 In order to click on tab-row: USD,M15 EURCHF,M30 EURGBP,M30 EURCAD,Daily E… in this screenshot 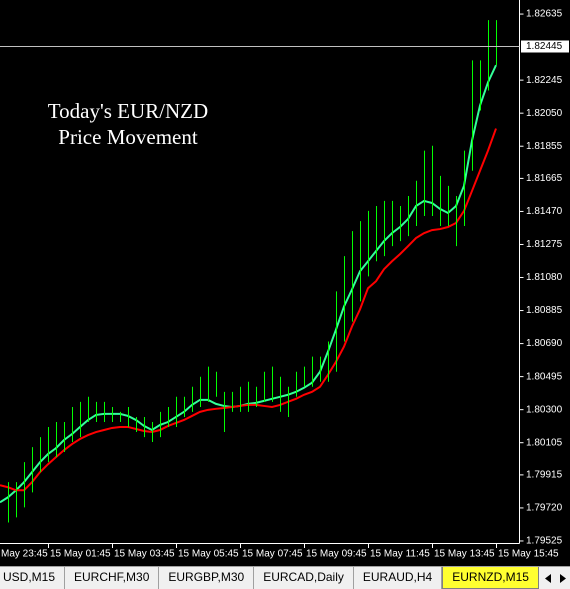, I will do `click(284, 578)`.